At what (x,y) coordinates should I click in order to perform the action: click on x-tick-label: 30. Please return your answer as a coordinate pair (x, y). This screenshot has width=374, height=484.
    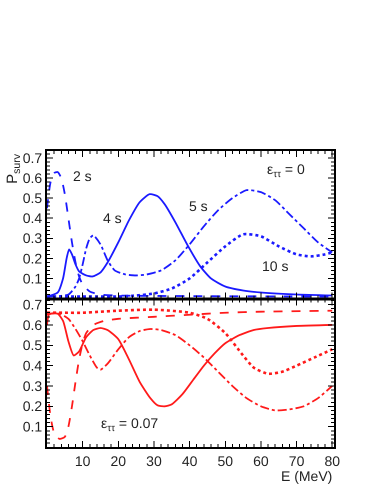
    Looking at the image, I should click on (154, 460).